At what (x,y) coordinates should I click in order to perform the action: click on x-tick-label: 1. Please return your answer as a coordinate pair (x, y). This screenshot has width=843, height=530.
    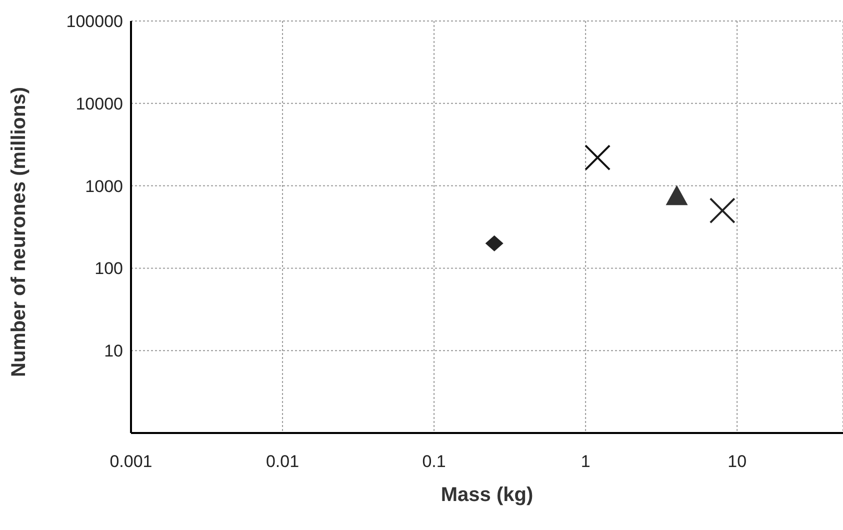
    Looking at the image, I should click on (585, 462).